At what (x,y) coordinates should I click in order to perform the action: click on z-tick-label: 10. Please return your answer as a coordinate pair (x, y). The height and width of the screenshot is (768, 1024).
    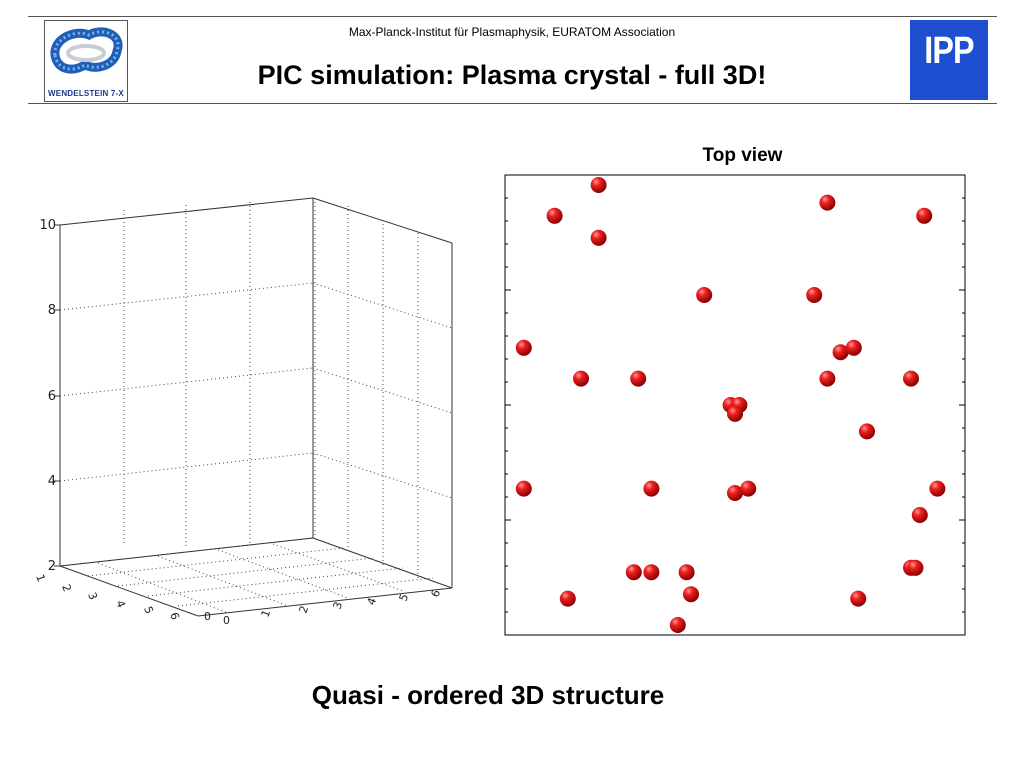
    Looking at the image, I should click on (47, 225).